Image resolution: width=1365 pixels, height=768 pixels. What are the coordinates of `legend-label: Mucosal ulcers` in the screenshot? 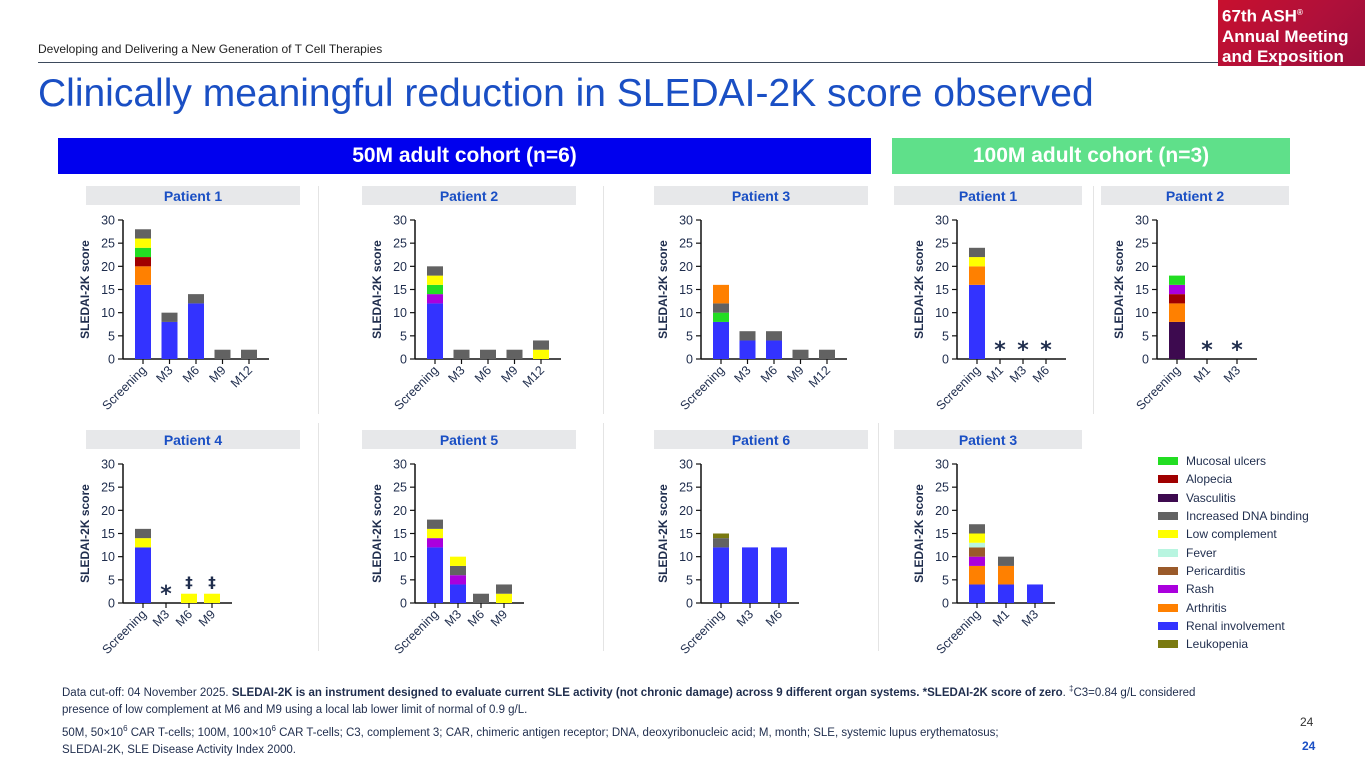 It's located at (1226, 461).